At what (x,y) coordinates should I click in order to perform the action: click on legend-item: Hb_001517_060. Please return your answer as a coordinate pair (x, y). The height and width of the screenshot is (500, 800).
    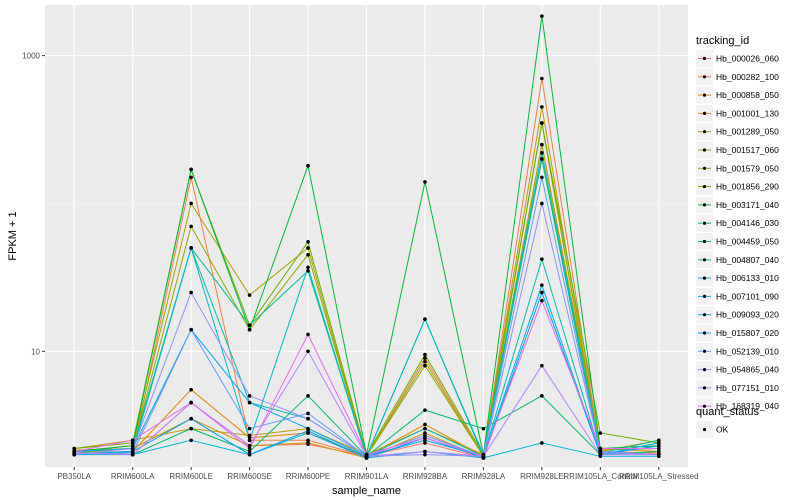
    Looking at the image, I should click on (737, 150).